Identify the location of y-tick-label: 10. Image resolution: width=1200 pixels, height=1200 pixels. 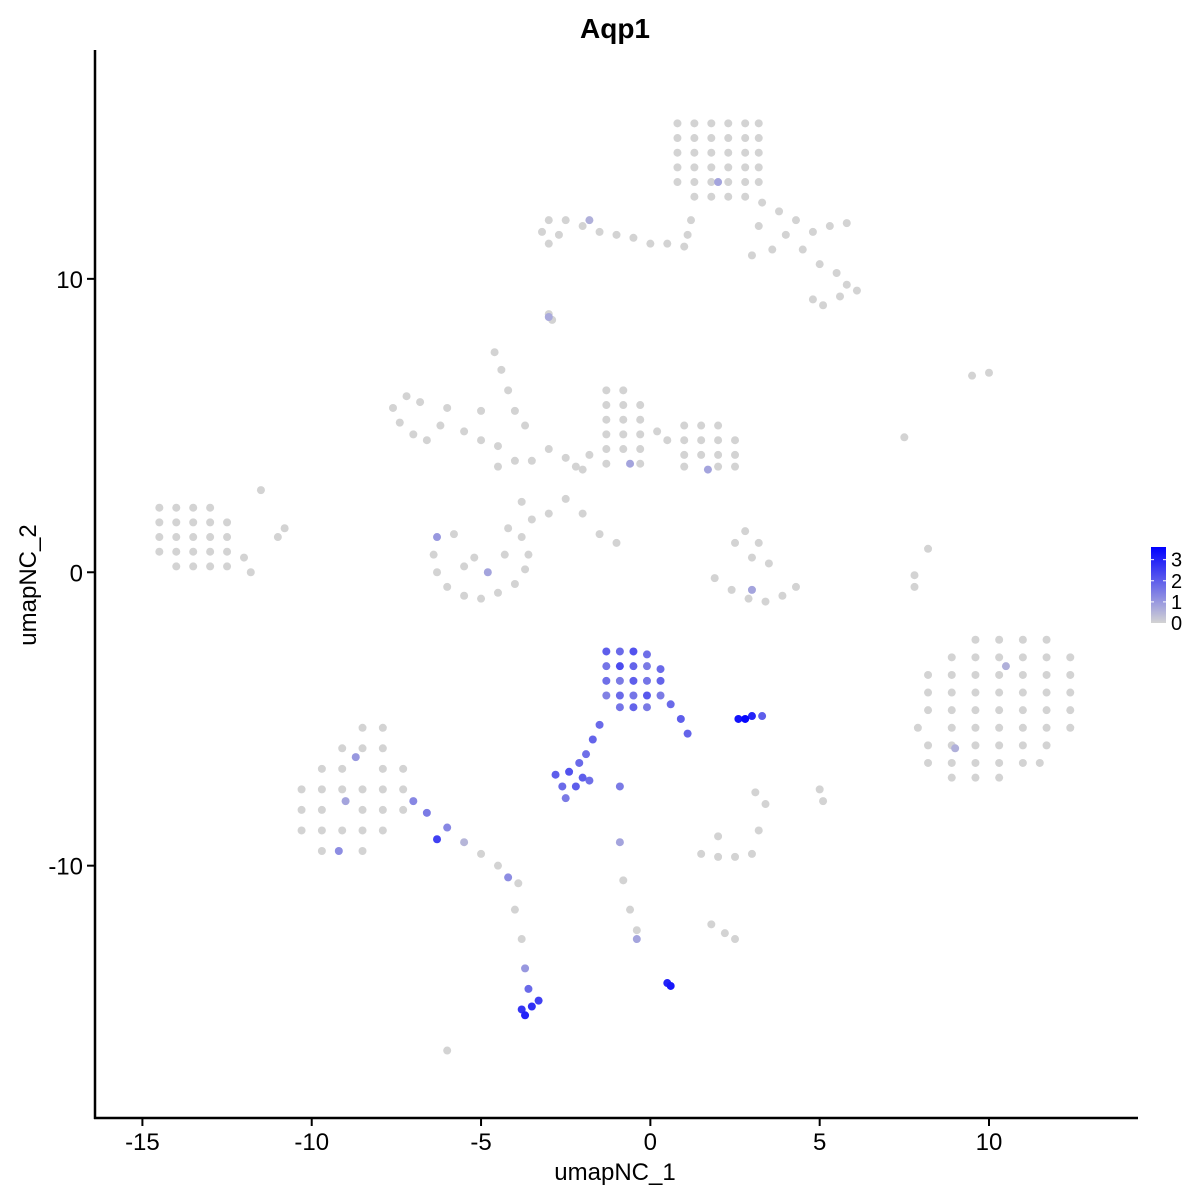
(69, 280).